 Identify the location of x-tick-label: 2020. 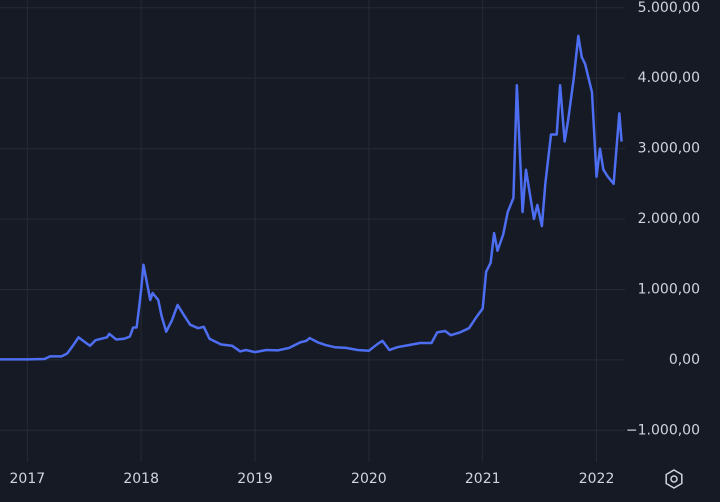
(369, 479).